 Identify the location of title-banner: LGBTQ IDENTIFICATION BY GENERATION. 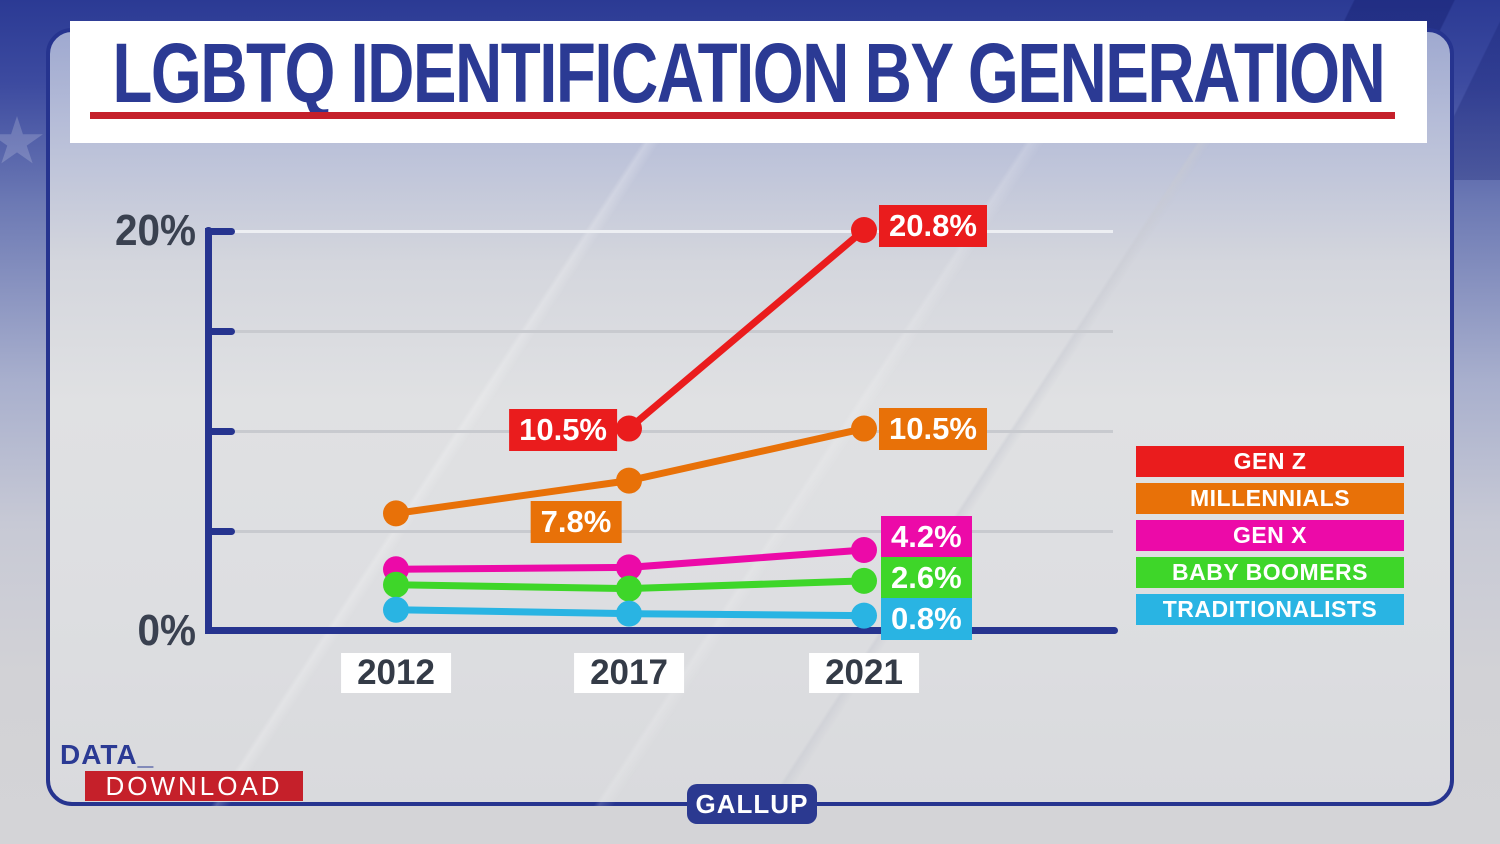
(748, 82).